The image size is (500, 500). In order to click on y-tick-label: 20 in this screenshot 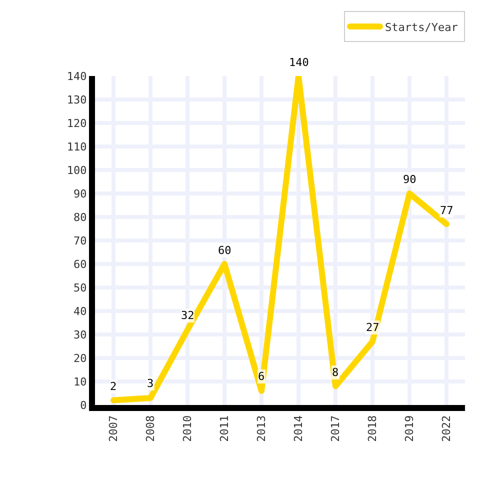, I will do `click(80, 358)`.